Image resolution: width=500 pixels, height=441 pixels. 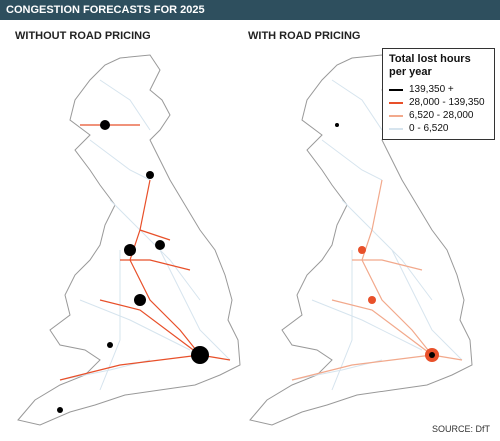 I want to click on legend-item: 0 - 6,520, so click(x=438, y=128).